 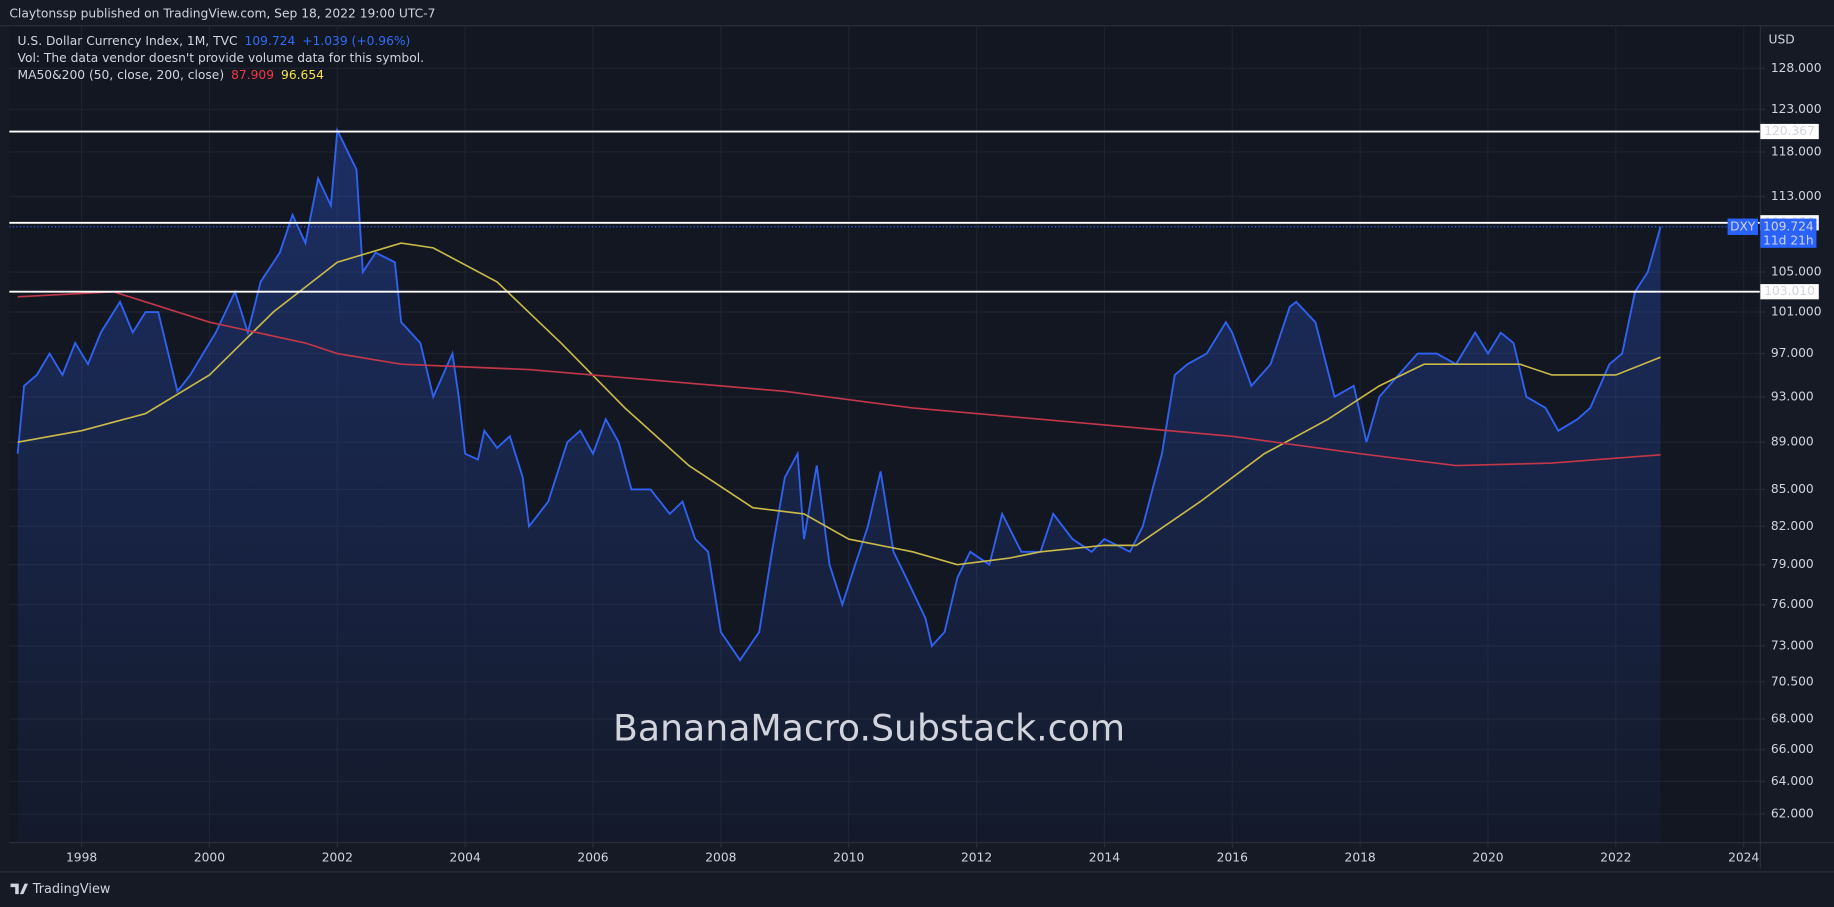 I want to click on y-tick-label: 70.500, so click(x=1792, y=681).